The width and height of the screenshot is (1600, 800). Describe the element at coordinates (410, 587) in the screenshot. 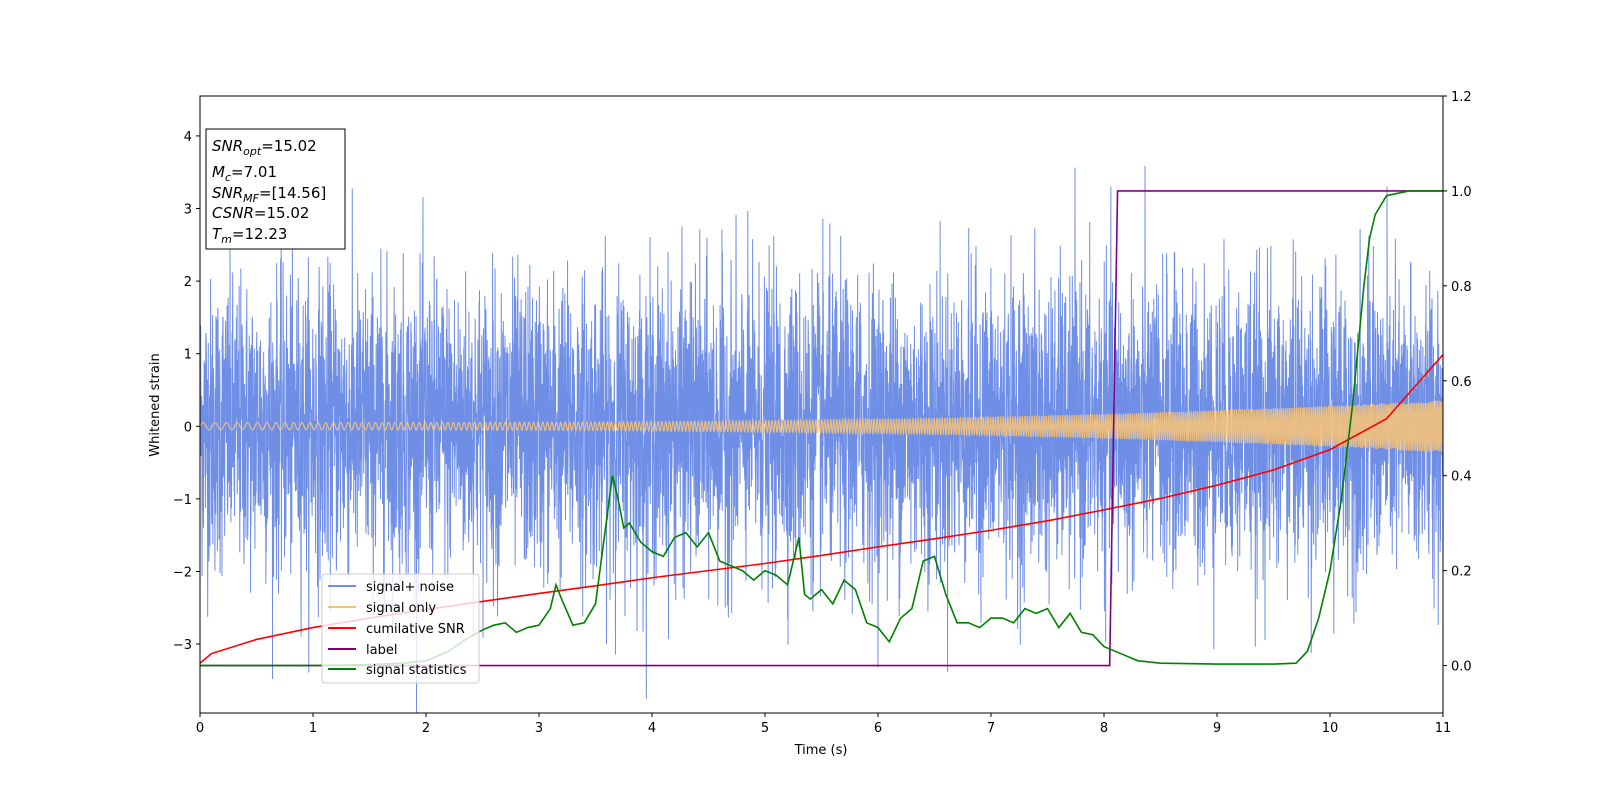

I see `legend-label: signal+ noise` at that location.